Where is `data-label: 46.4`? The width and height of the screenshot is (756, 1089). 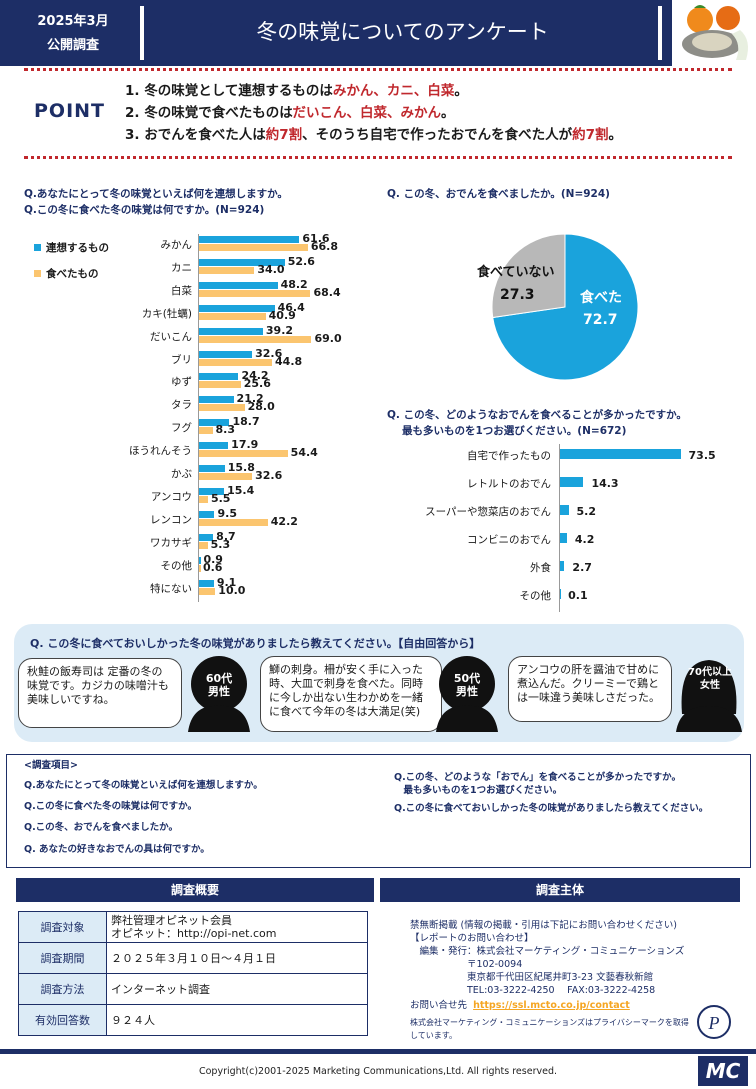
data-label: 46.4 is located at coordinates (291, 307).